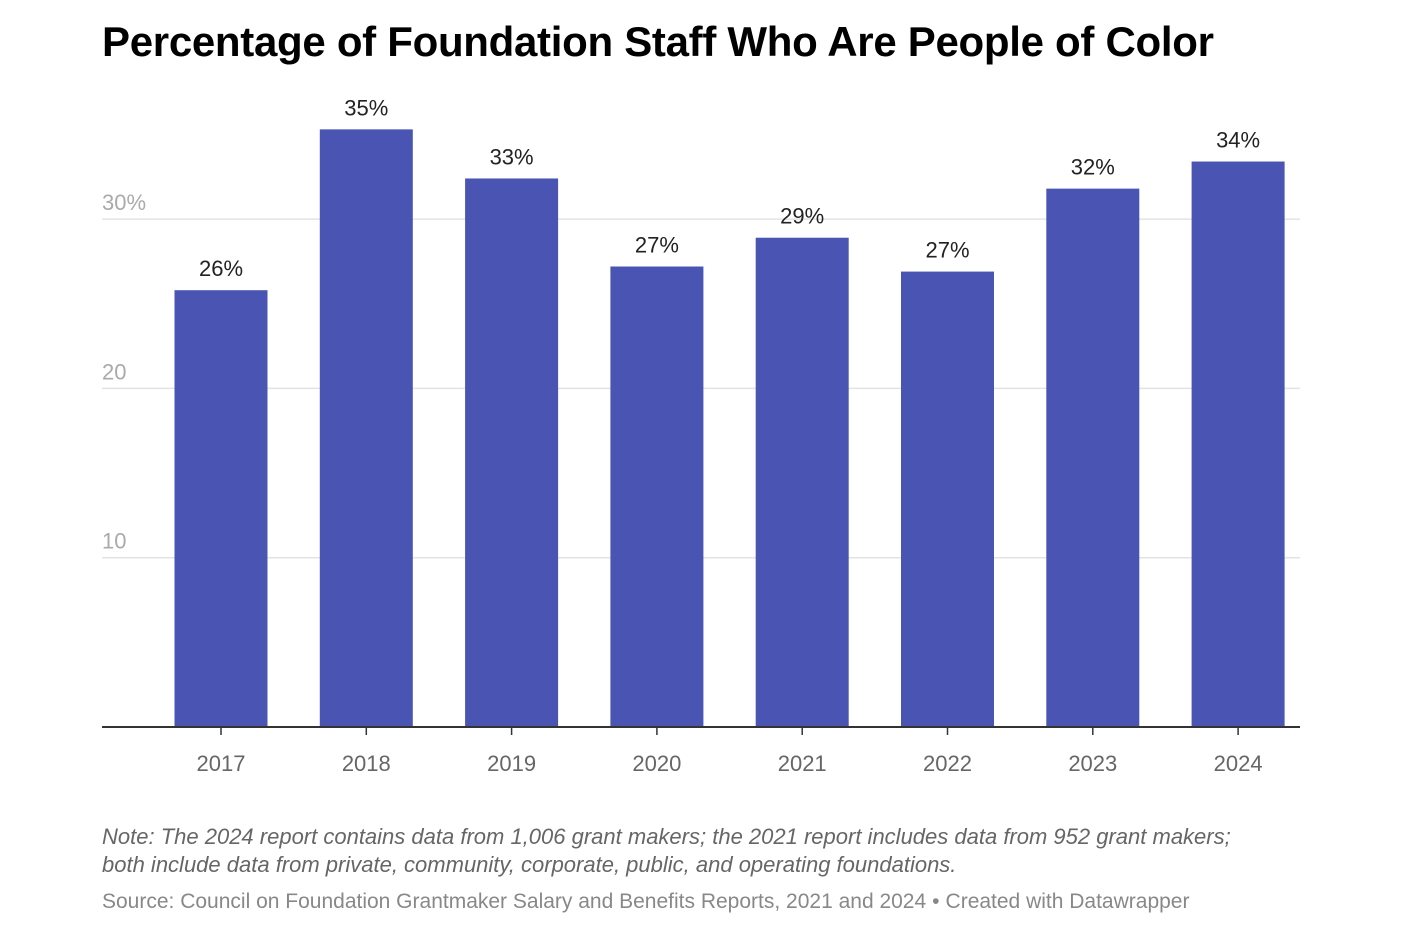  What do you see at coordinates (124, 202) in the screenshot?
I see `y-tick-label: 30%` at bounding box center [124, 202].